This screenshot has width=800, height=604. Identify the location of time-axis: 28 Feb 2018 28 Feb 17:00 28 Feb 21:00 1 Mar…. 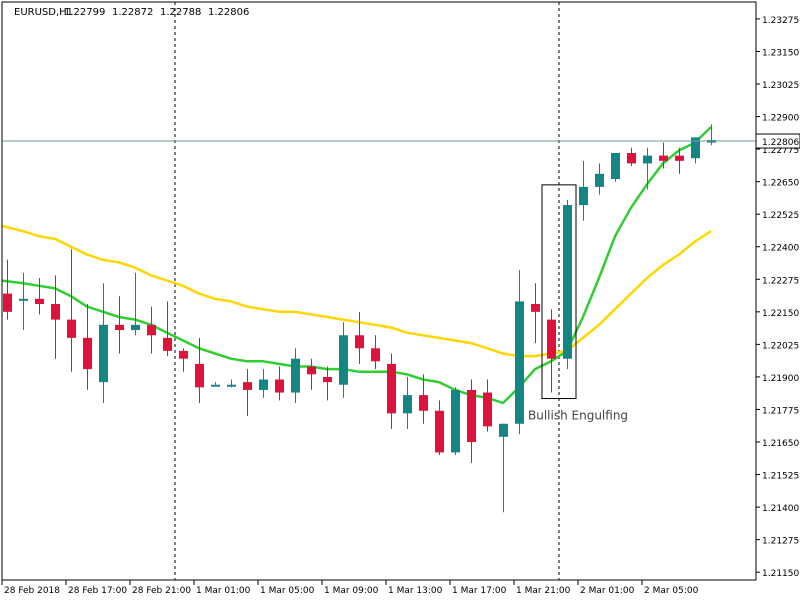
(350, 588).